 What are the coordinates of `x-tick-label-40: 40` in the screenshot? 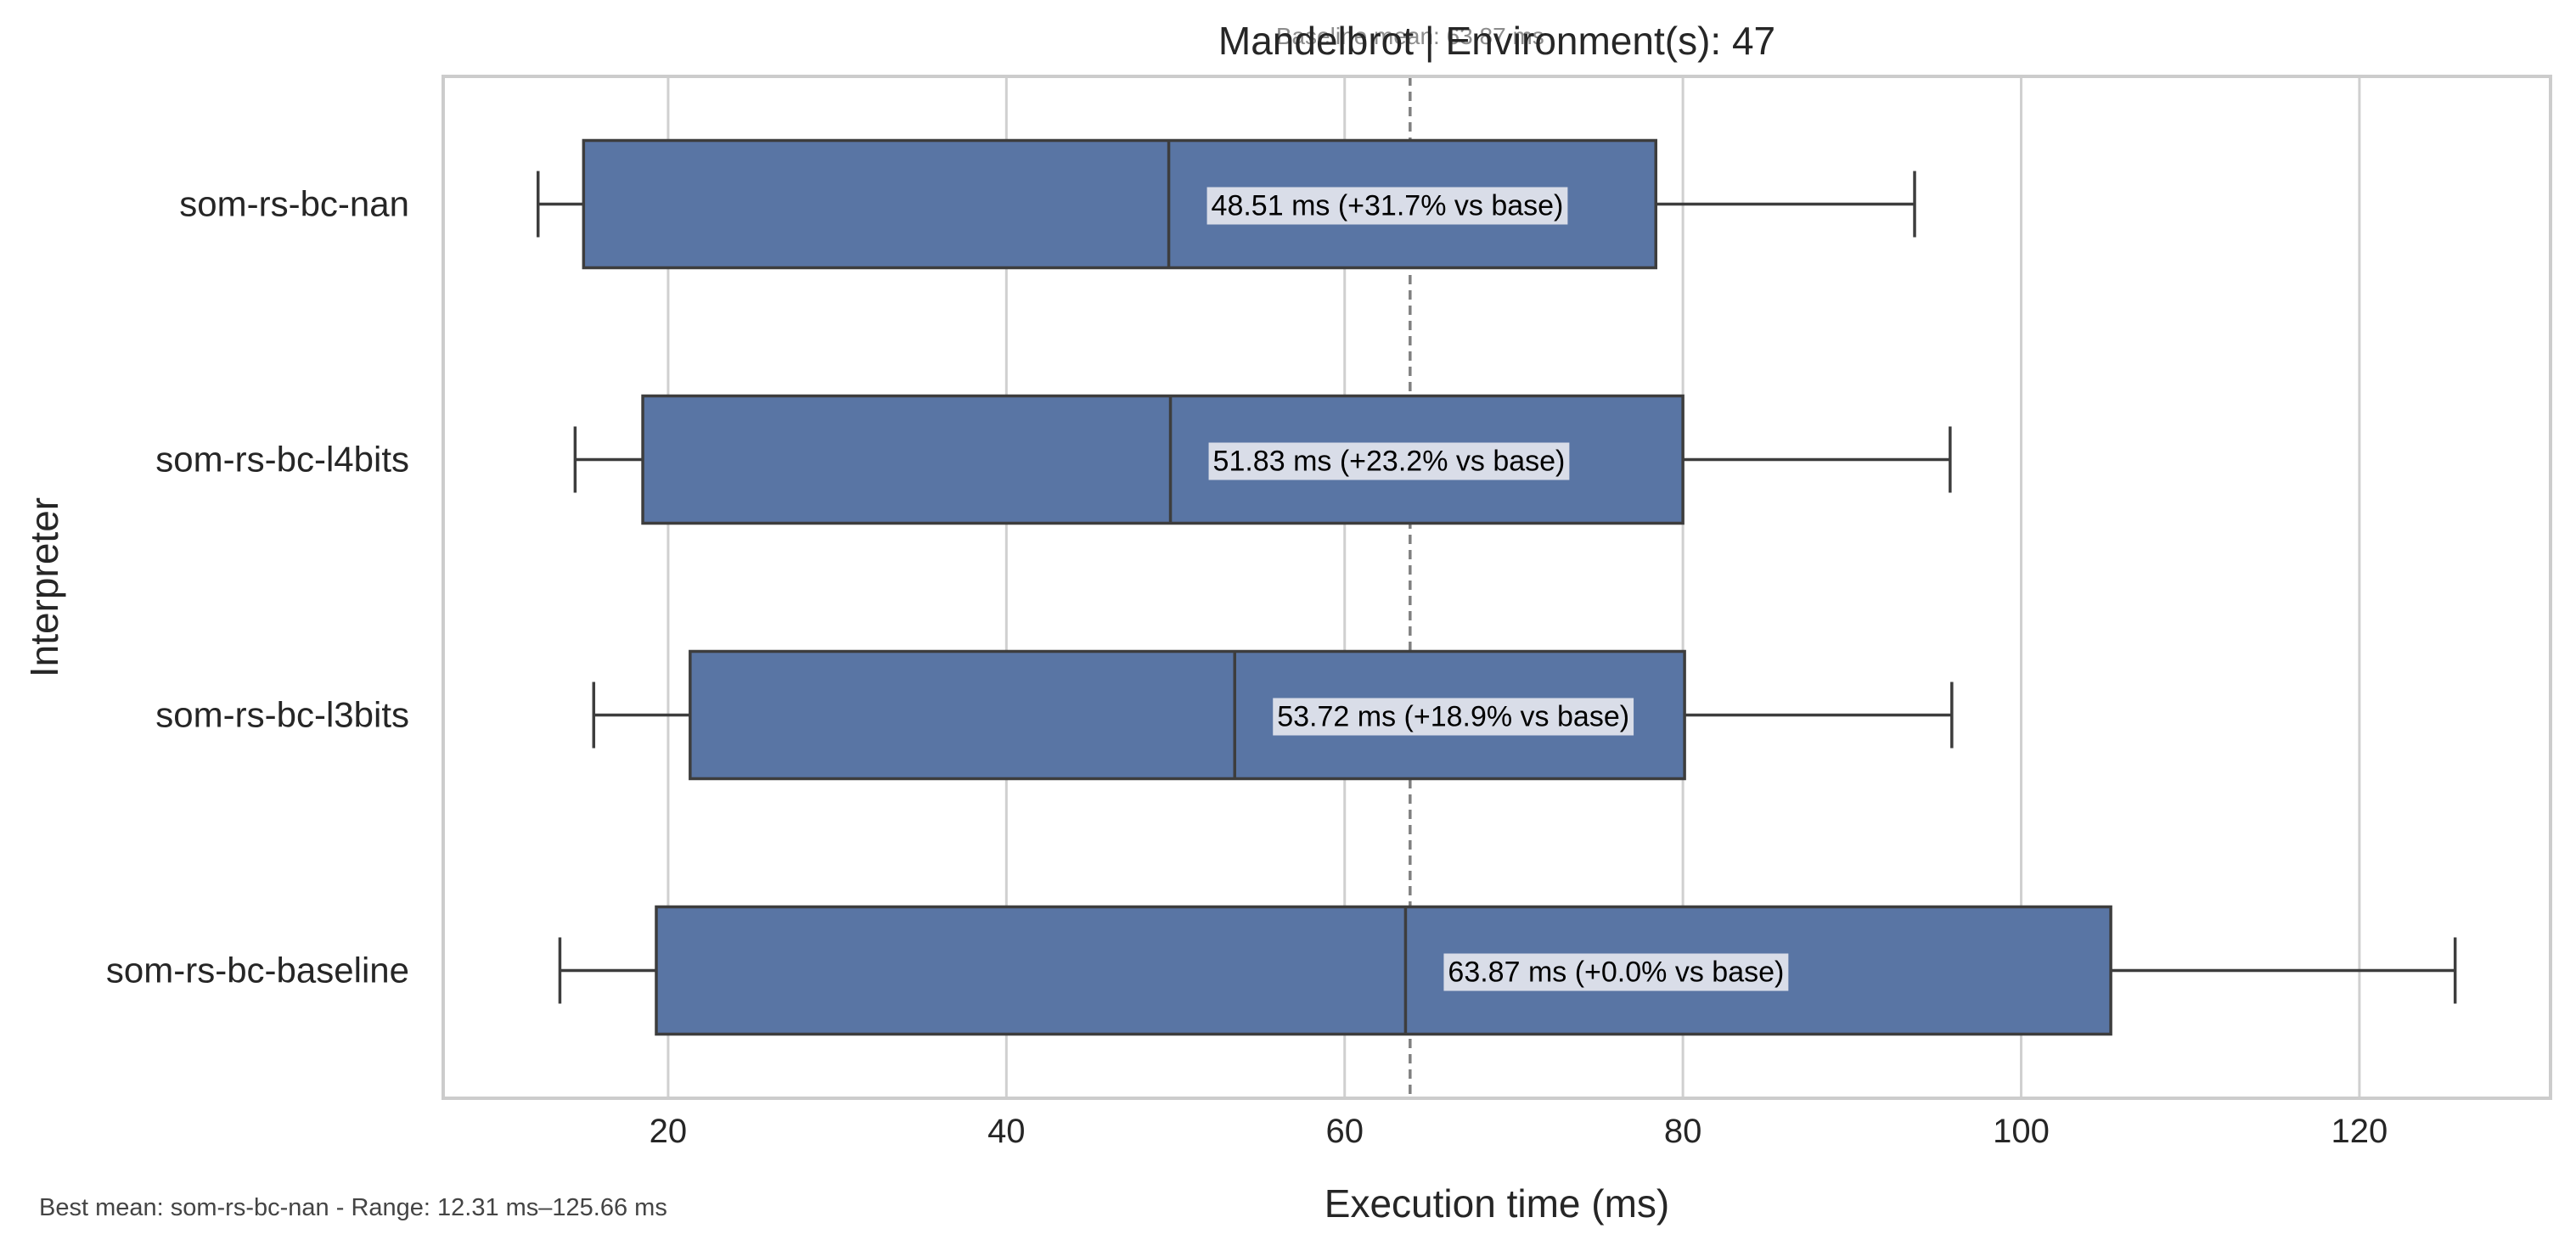 It's located at (1006, 1131).